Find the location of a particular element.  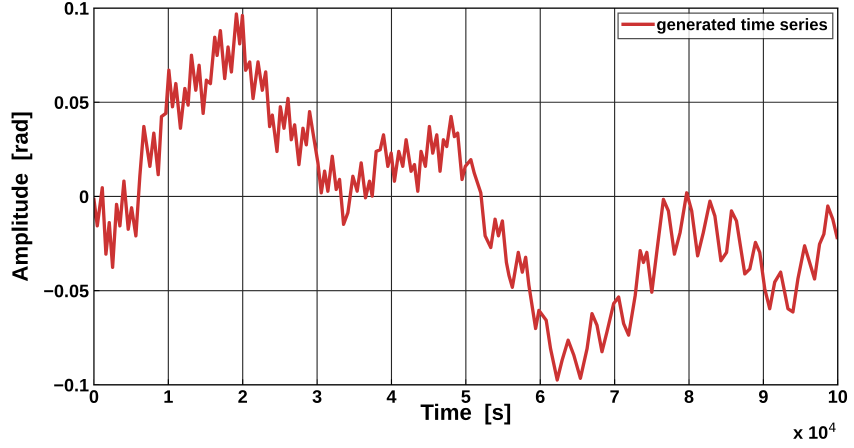

y-tick-label: 0.1 is located at coordinates (76, 8).